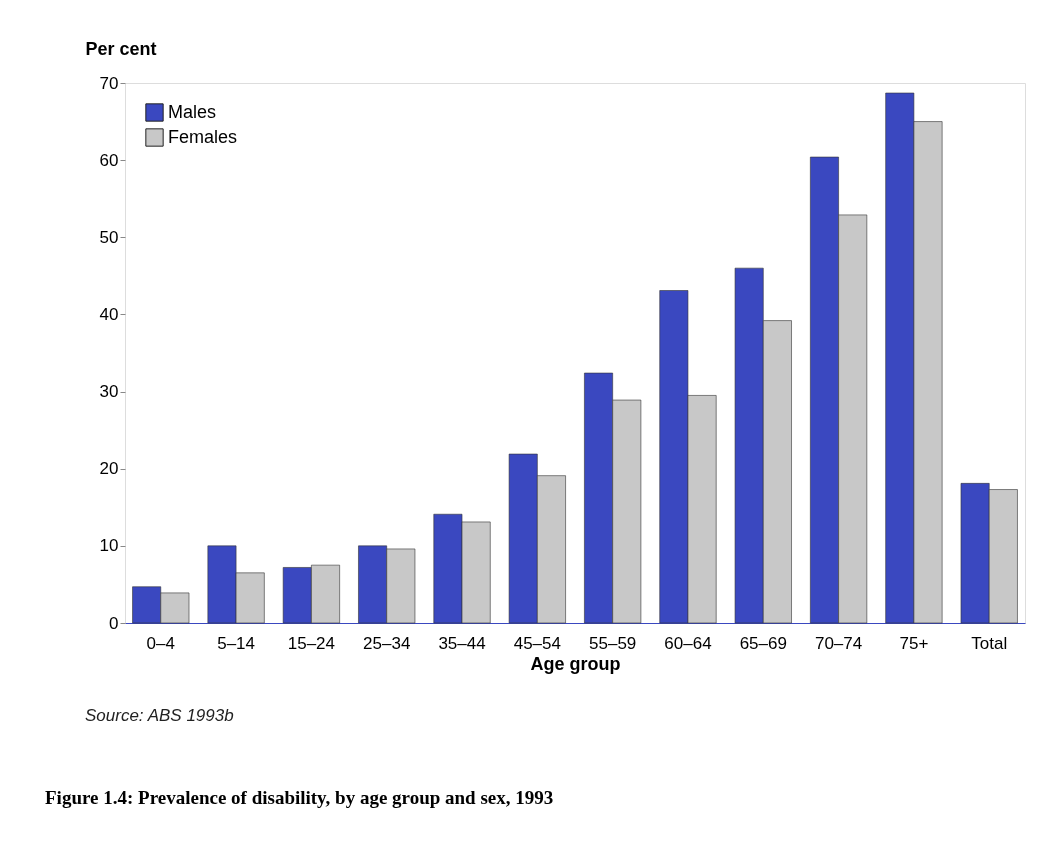 The image size is (1061, 854). I want to click on x-tick-label: 25–34, so click(387, 643).